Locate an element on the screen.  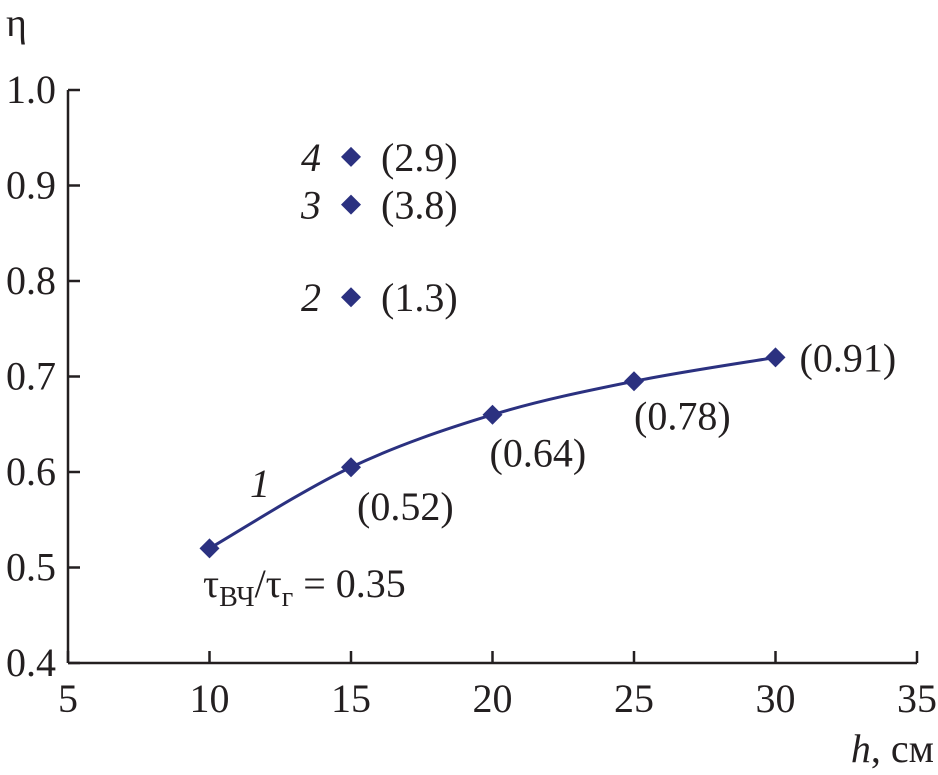
y-axis-title: η is located at coordinates (16, 22).